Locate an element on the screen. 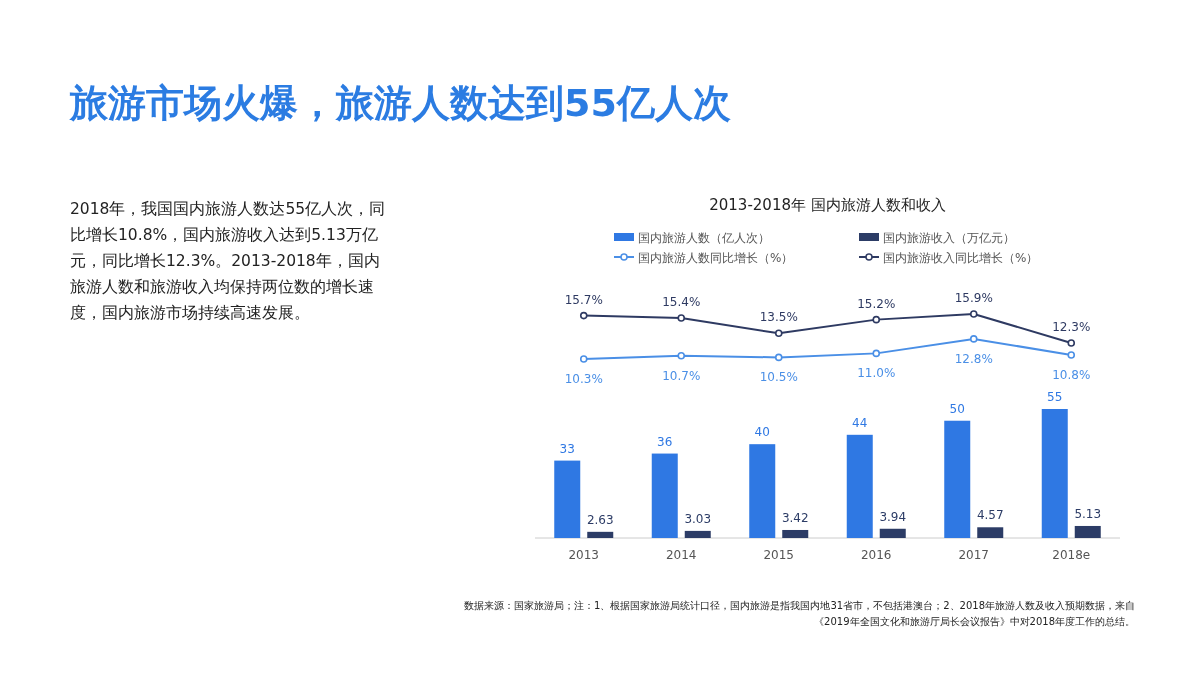 The width and height of the screenshot is (1200, 675). legend-label: 国内旅游收入同比增长（%） is located at coordinates (961, 257).